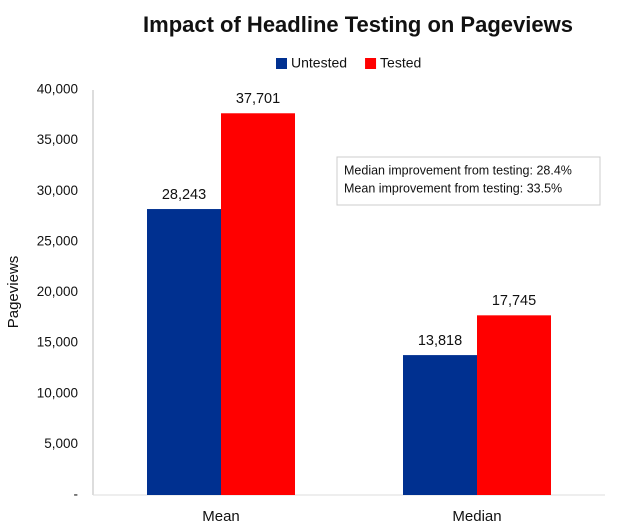  What do you see at coordinates (258, 99) in the screenshot?
I see `data-label: 37,701` at bounding box center [258, 99].